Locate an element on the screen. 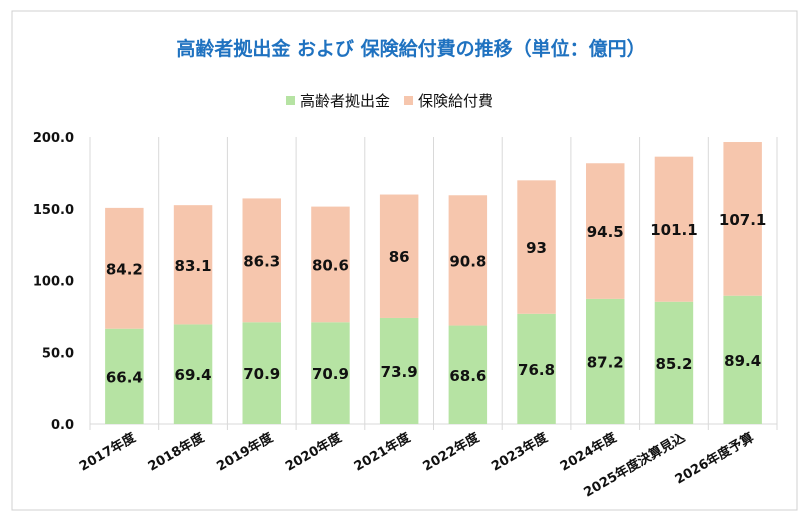 This screenshot has width=811, height=521. data-label: 83.1 is located at coordinates (193, 266).